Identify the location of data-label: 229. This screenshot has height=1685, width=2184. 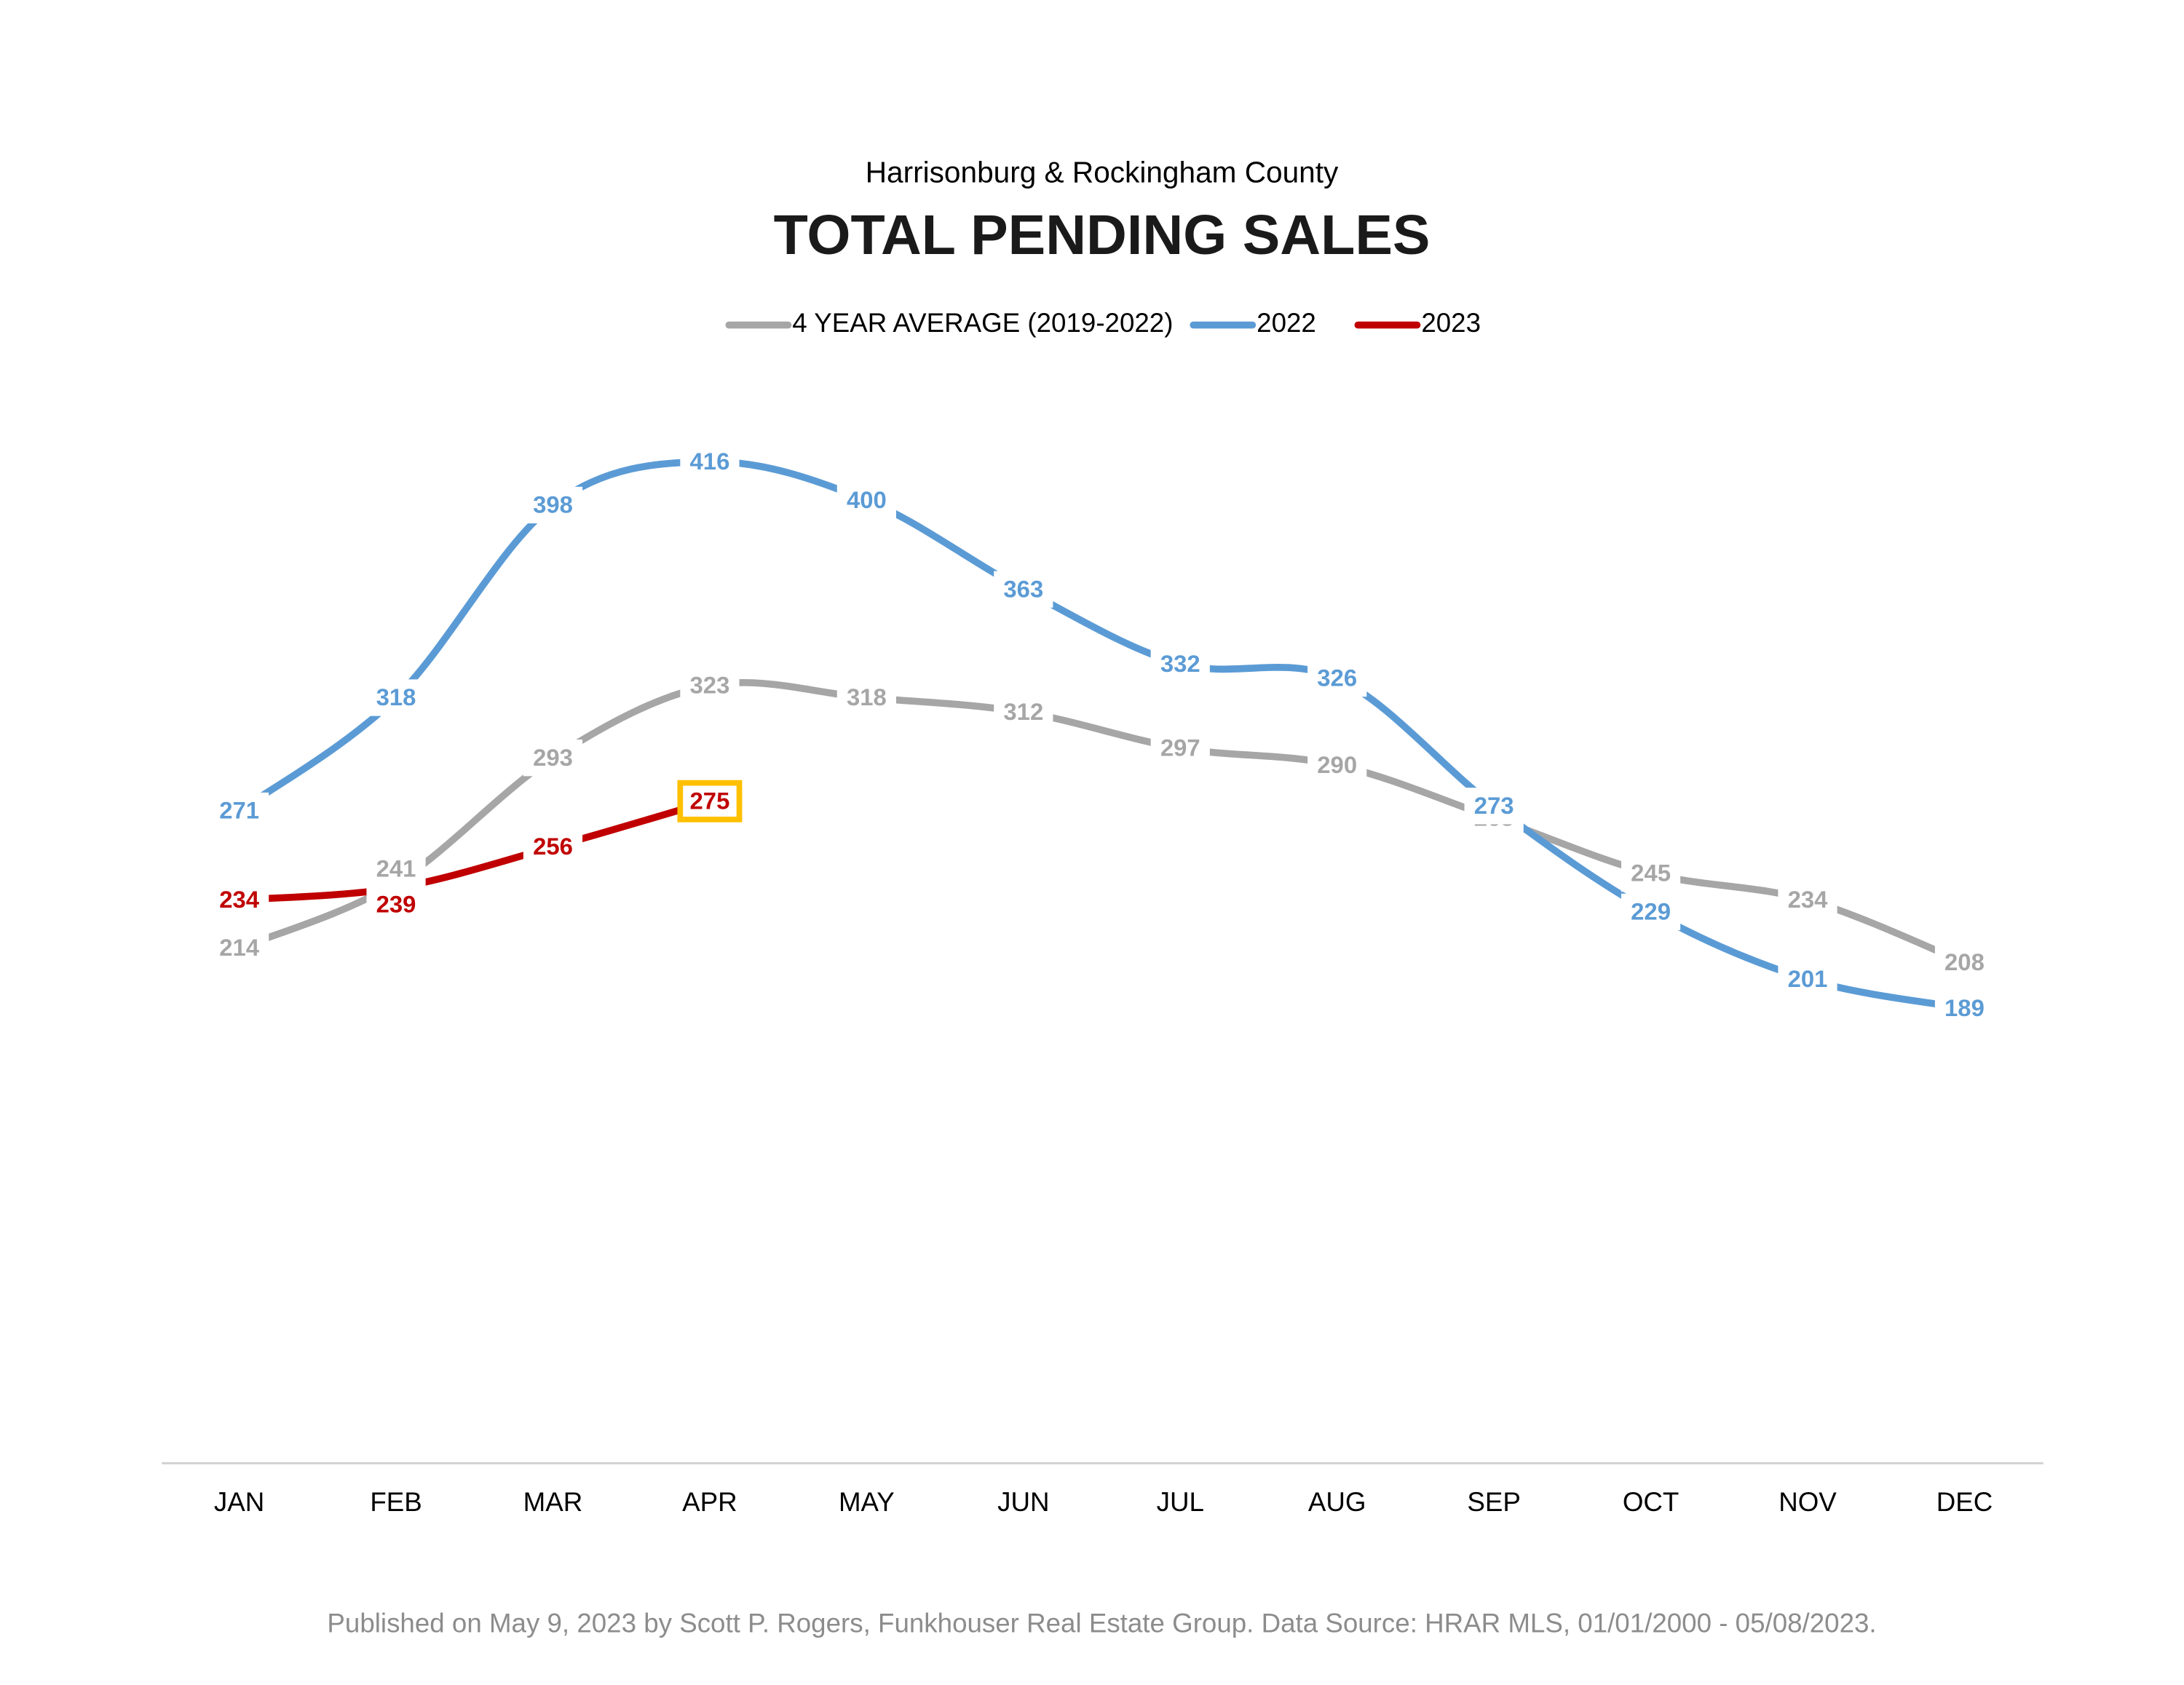
(1651, 911).